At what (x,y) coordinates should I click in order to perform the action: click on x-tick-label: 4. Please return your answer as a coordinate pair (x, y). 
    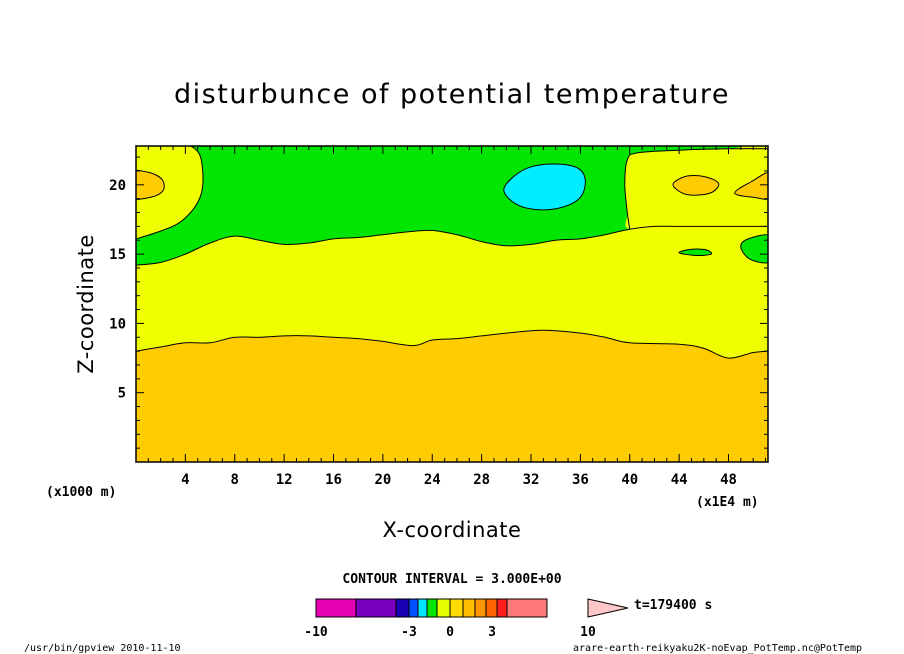
    Looking at the image, I should click on (185, 480).